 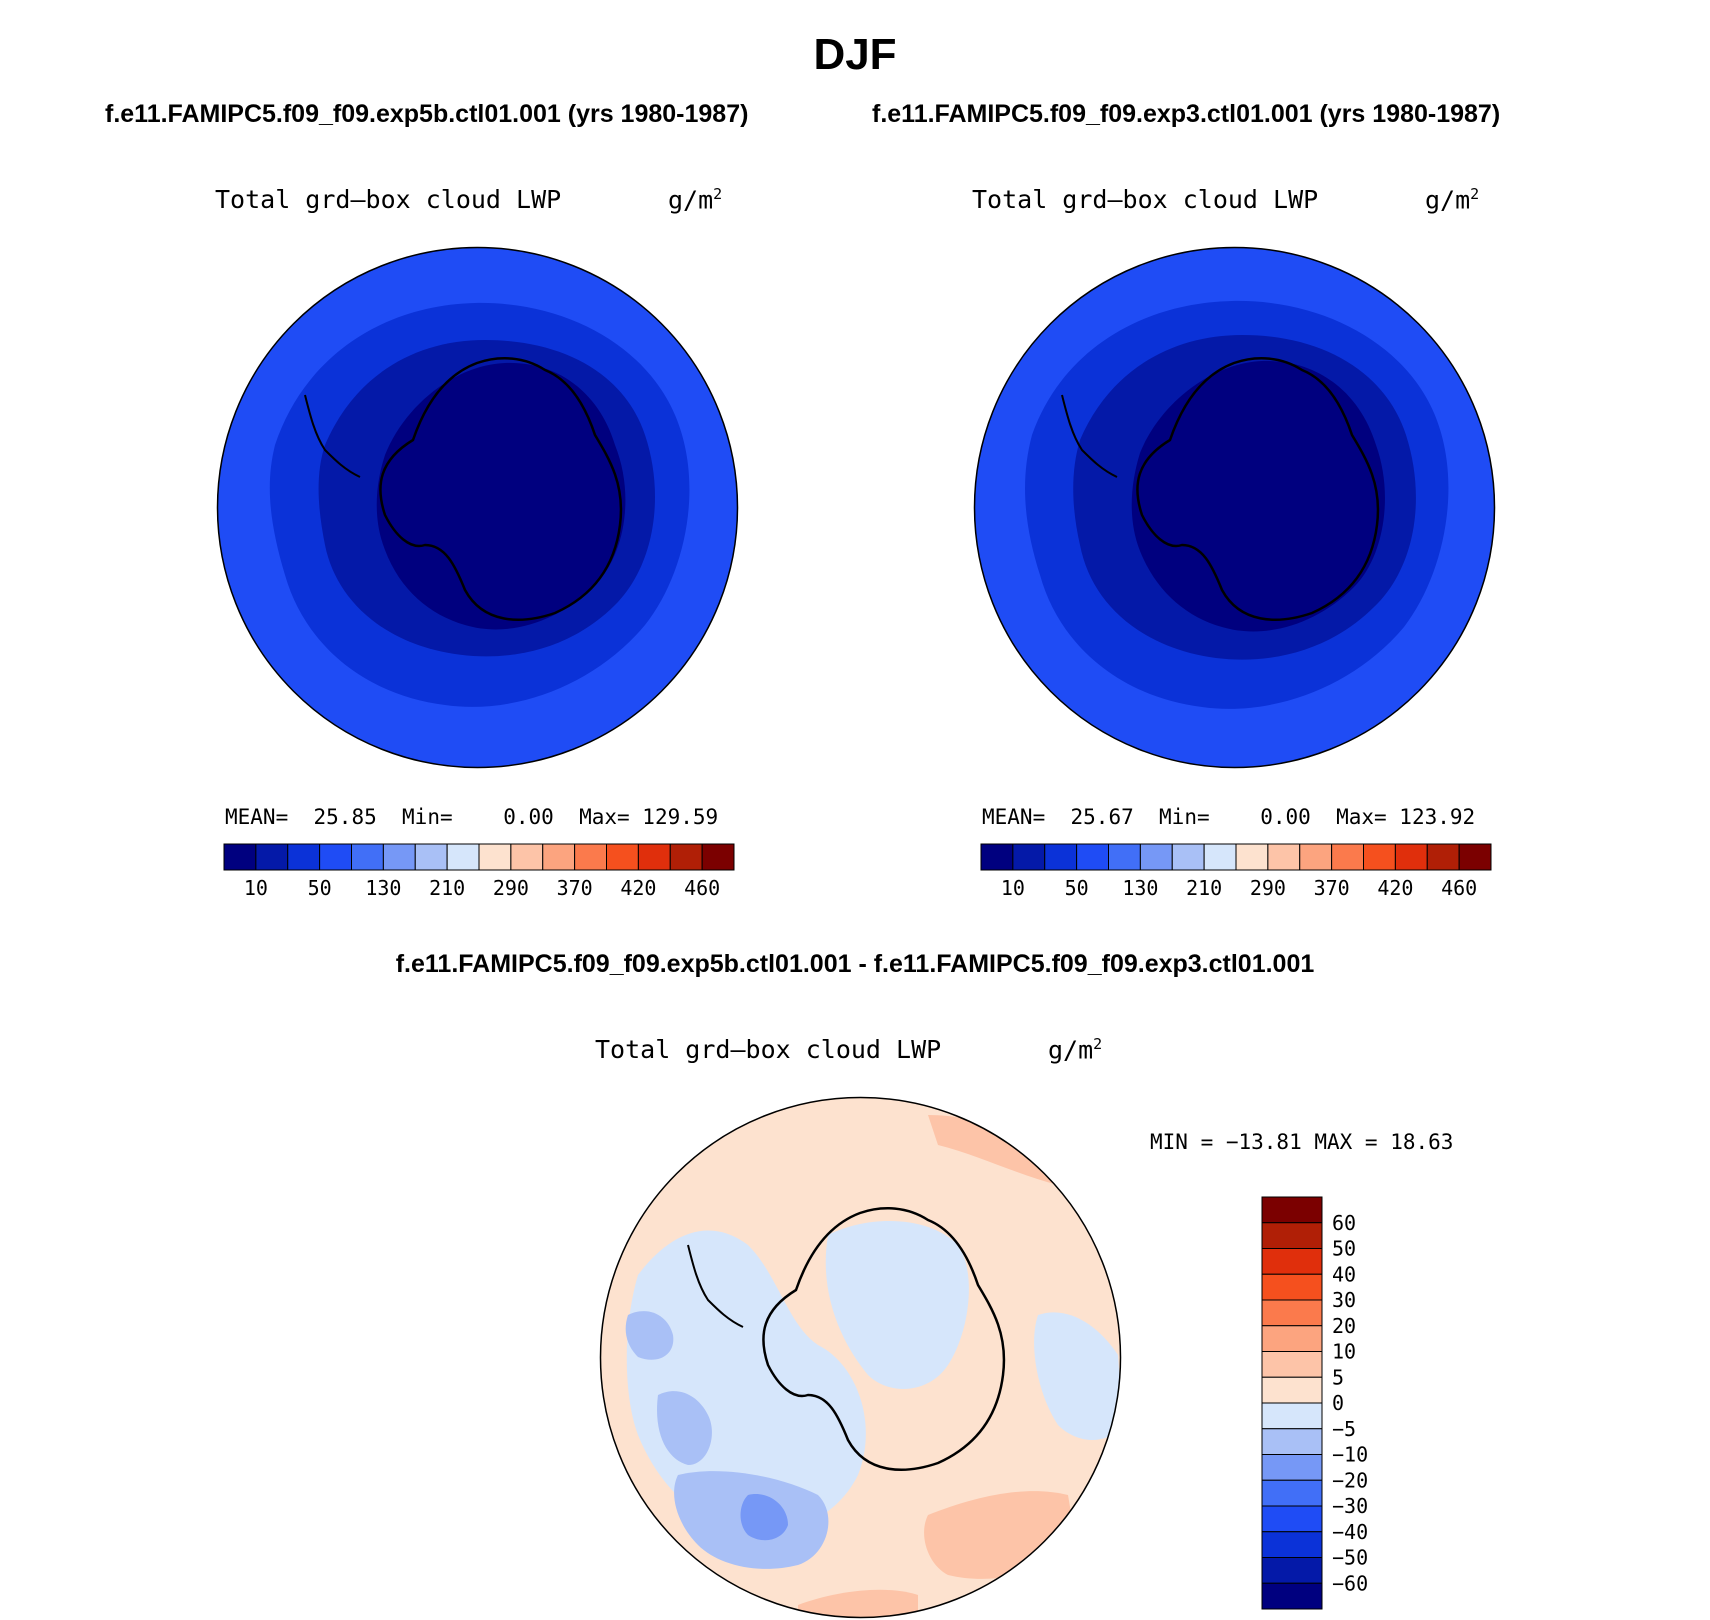 I want to click on right-colorbar-label: 10, so click(x=1013, y=888).